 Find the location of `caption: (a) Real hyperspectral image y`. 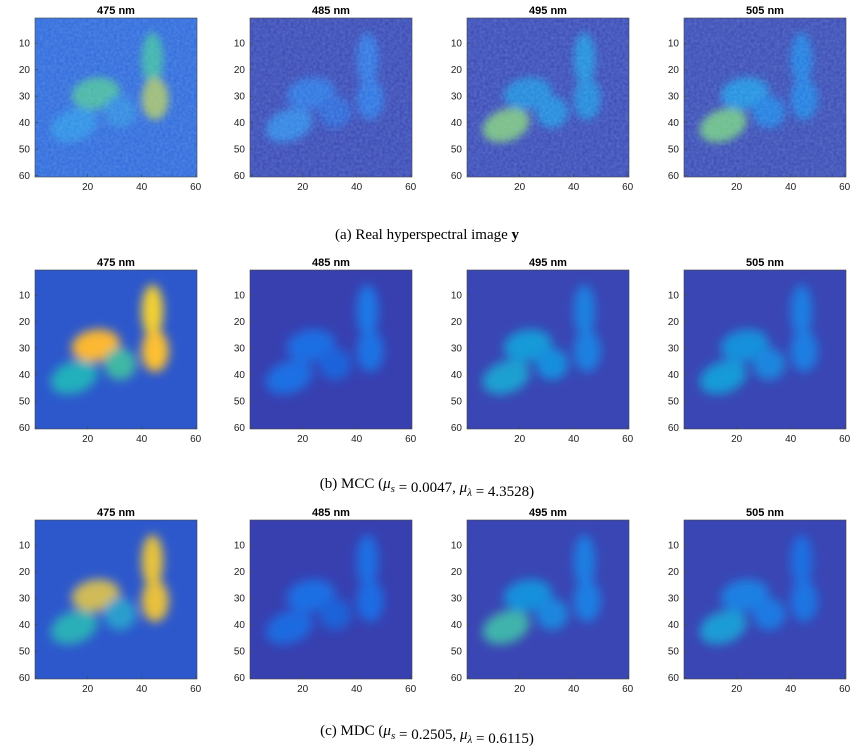

caption: (a) Real hyperspectral image y is located at coordinates (427, 235).